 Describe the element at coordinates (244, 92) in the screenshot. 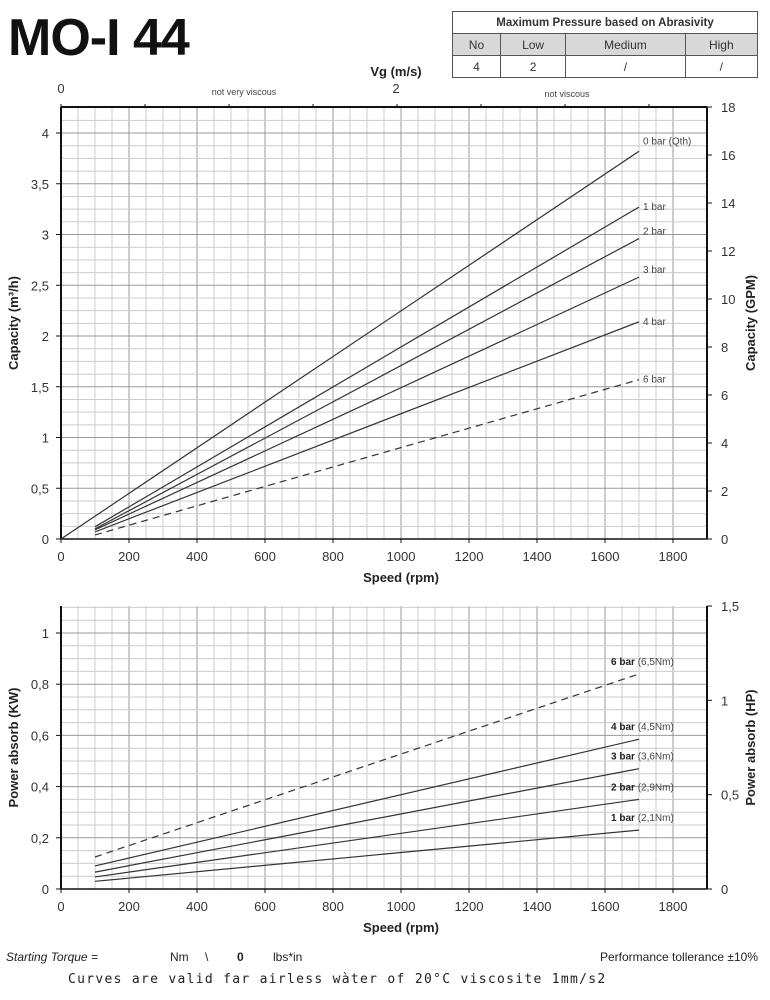

I see `annotation-not-very-viscous: not very viscous` at that location.